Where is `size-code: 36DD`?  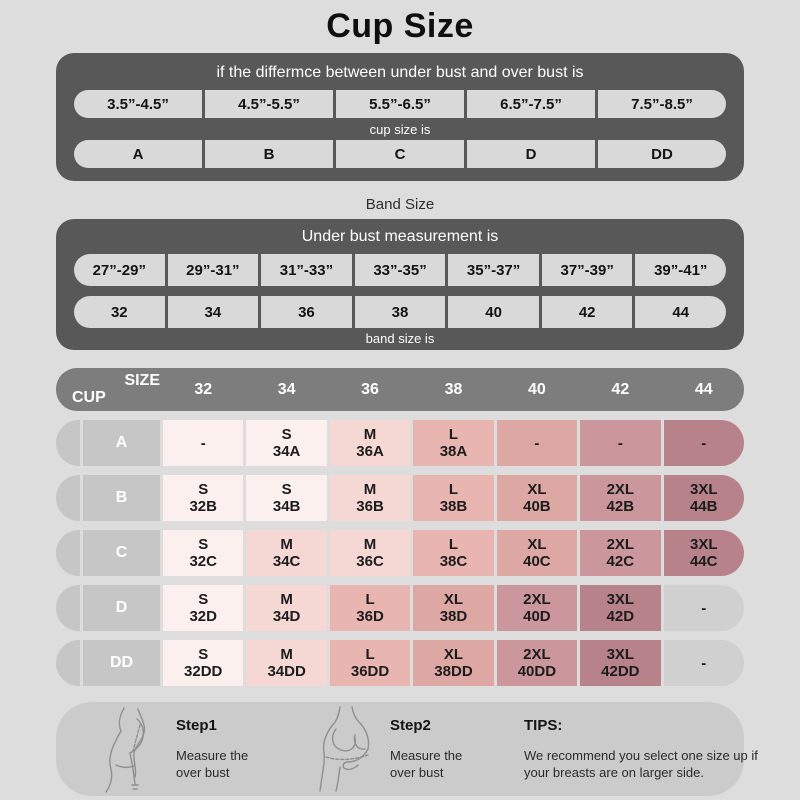 size-code: 36DD is located at coordinates (370, 672).